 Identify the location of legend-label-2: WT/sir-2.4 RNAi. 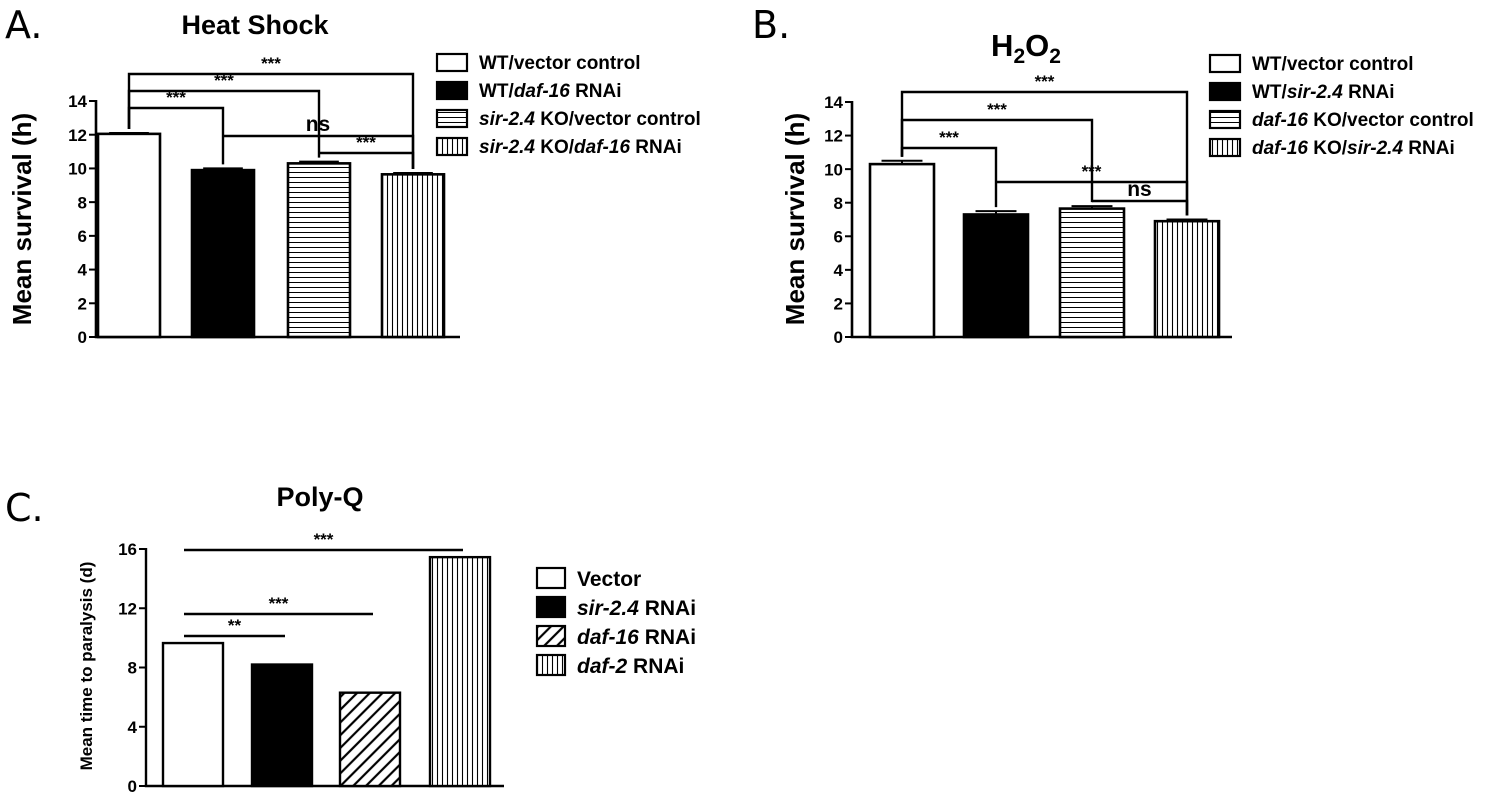
(1323, 92).